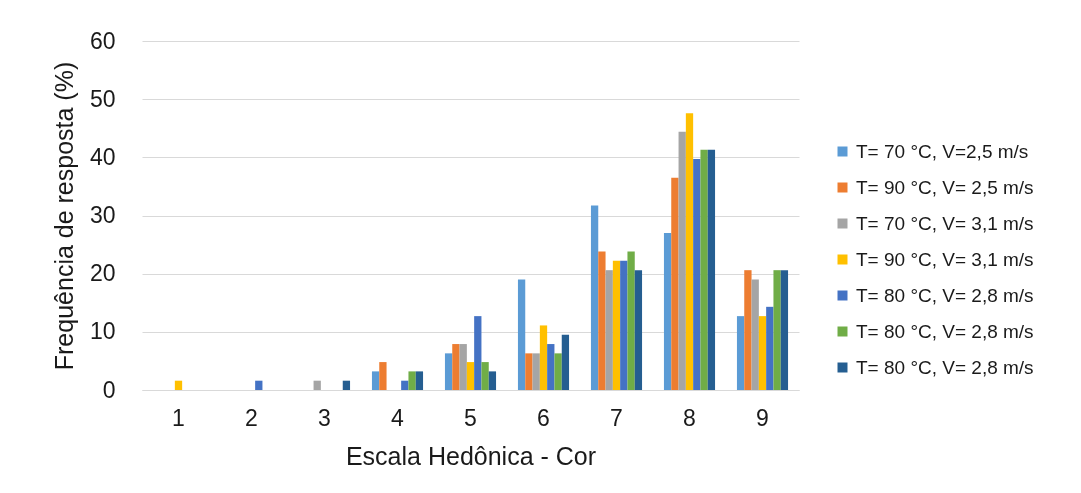 This screenshot has height=493, width=1081. Describe the element at coordinates (102, 40) in the screenshot. I see `y-tick-label: 60` at that location.